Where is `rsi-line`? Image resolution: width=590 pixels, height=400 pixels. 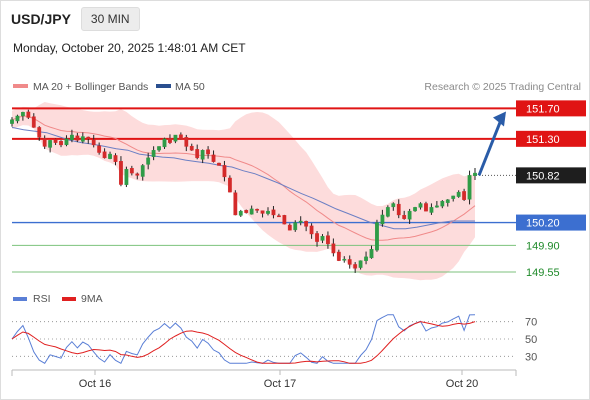
rsi-line is located at coordinates (243, 339).